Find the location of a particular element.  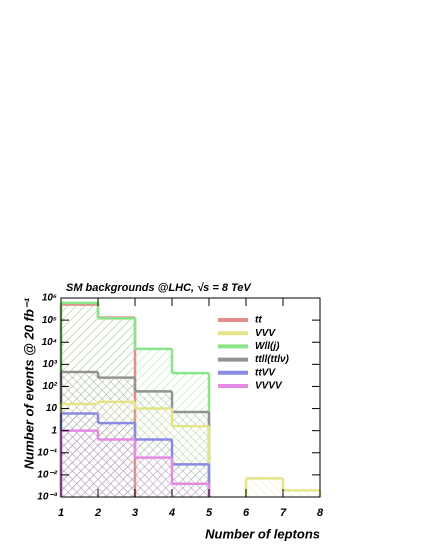

y-tick-label: 10⁻³ is located at coordinates (47, 497).